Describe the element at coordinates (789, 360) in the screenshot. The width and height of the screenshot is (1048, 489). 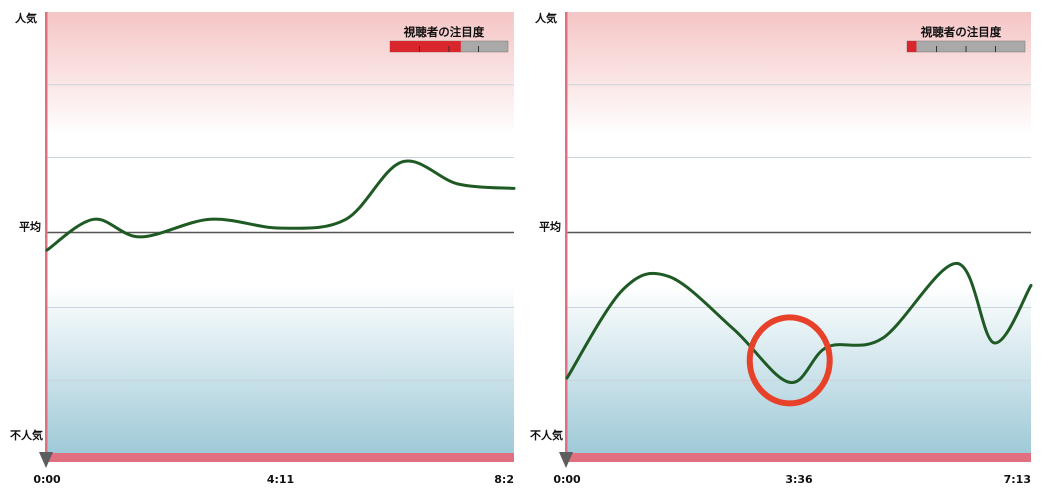
I see `highlight-circle` at that location.